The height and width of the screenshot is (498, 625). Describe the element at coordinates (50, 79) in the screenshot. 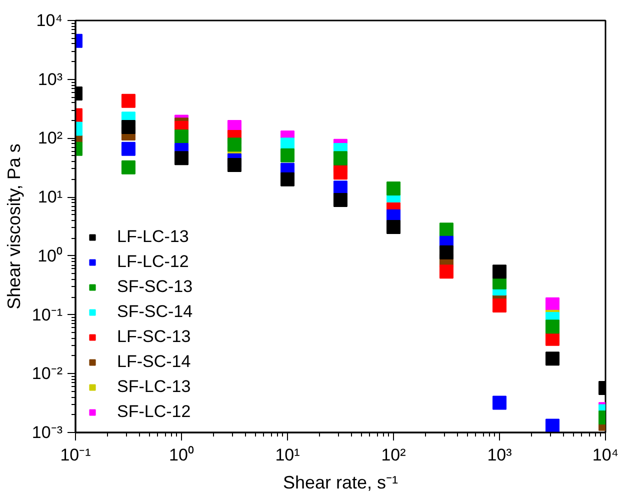

I see `y-tick-label: 10³` at that location.